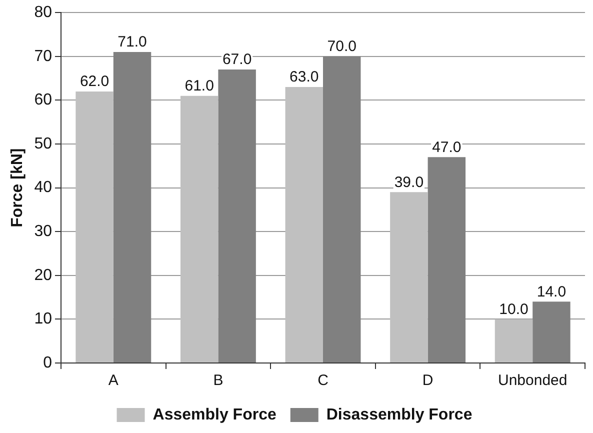 The width and height of the screenshot is (593, 433). Describe the element at coordinates (43, 231) in the screenshot. I see `y-tick-label: 30` at that location.